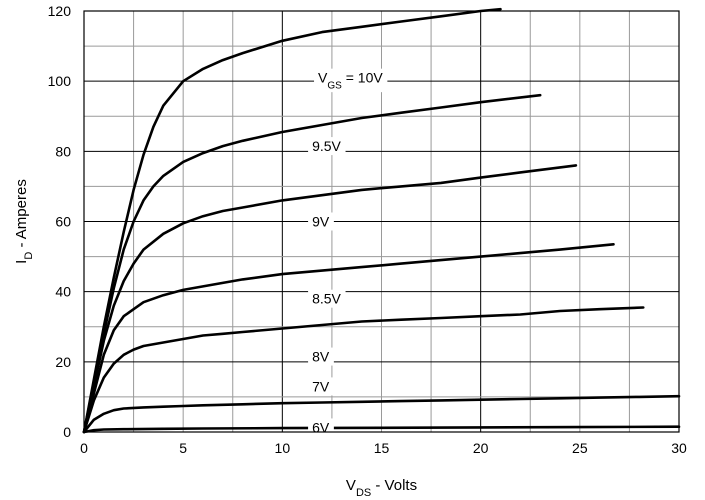 Image resolution: width=705 pixels, height=500 pixels. I want to click on x-tick-label: 30, so click(679, 448).